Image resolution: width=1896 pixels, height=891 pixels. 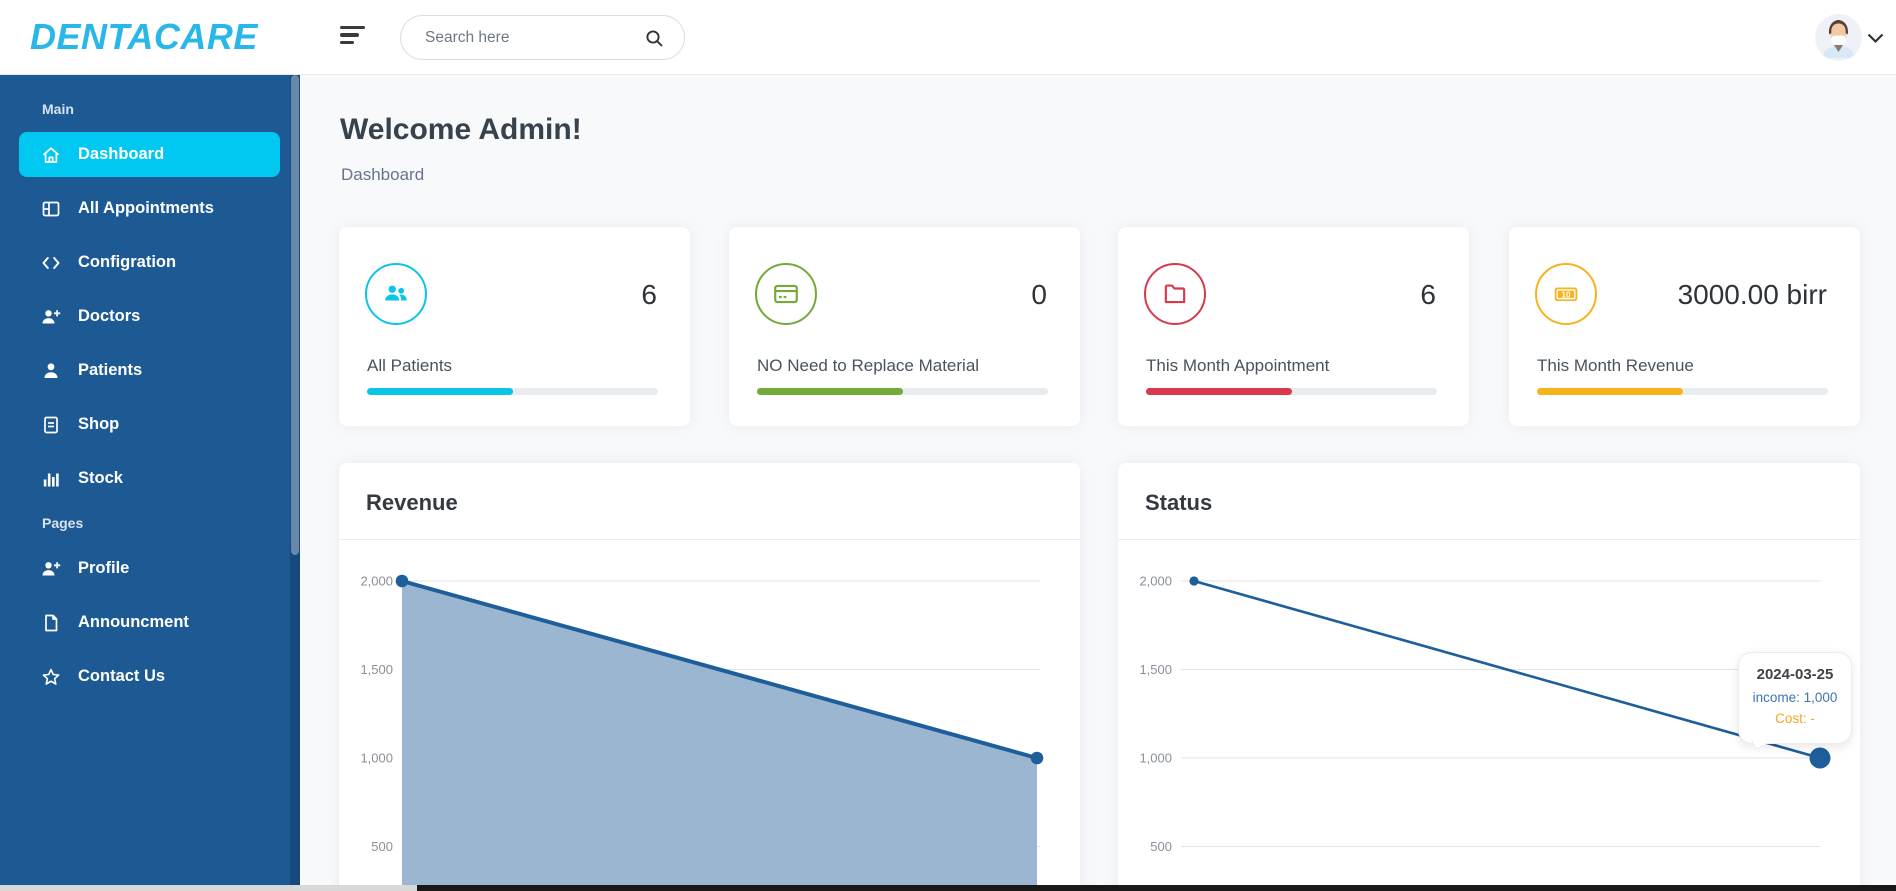 I want to click on breadcrumb: Dashboard, so click(x=383, y=174).